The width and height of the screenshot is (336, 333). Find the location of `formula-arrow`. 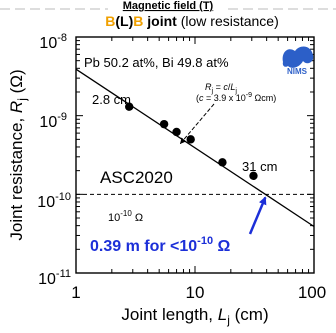

formula-arrow is located at coordinates (197, 124).